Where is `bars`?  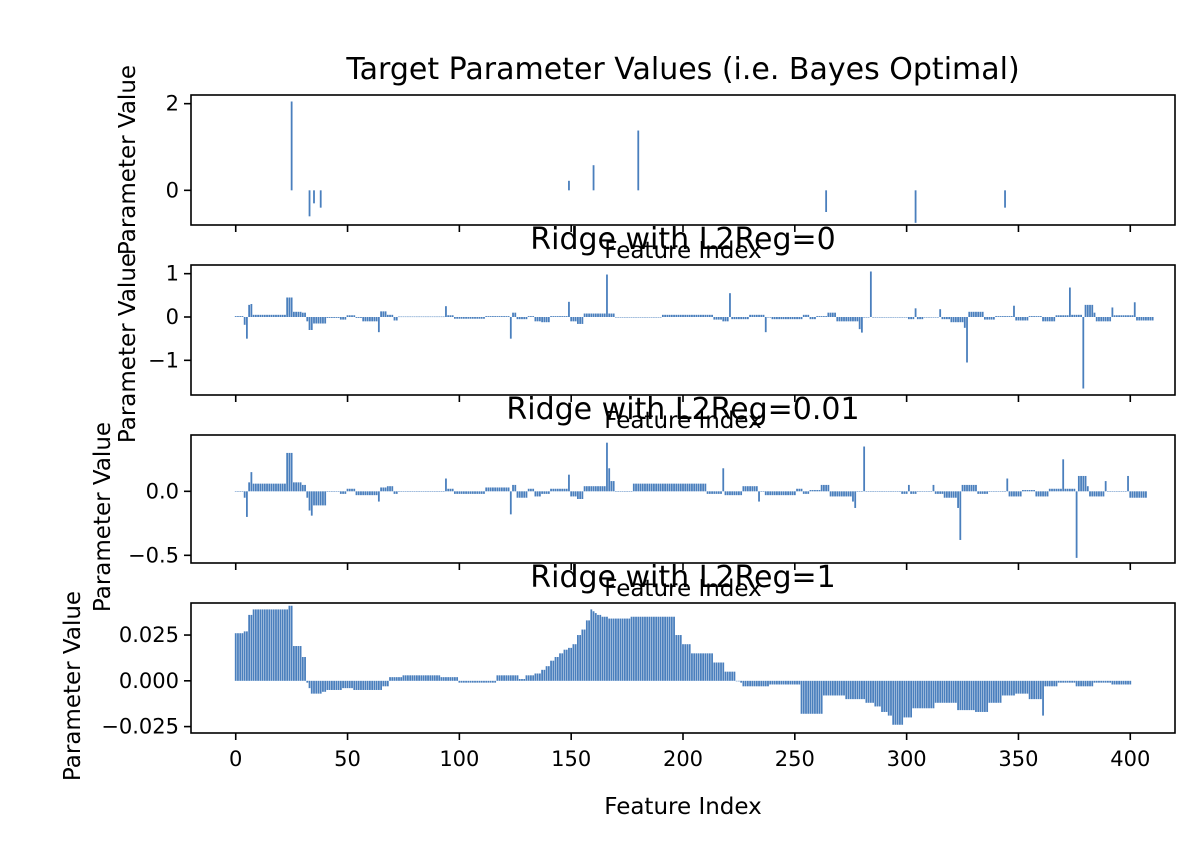
bars is located at coordinates (648, 162).